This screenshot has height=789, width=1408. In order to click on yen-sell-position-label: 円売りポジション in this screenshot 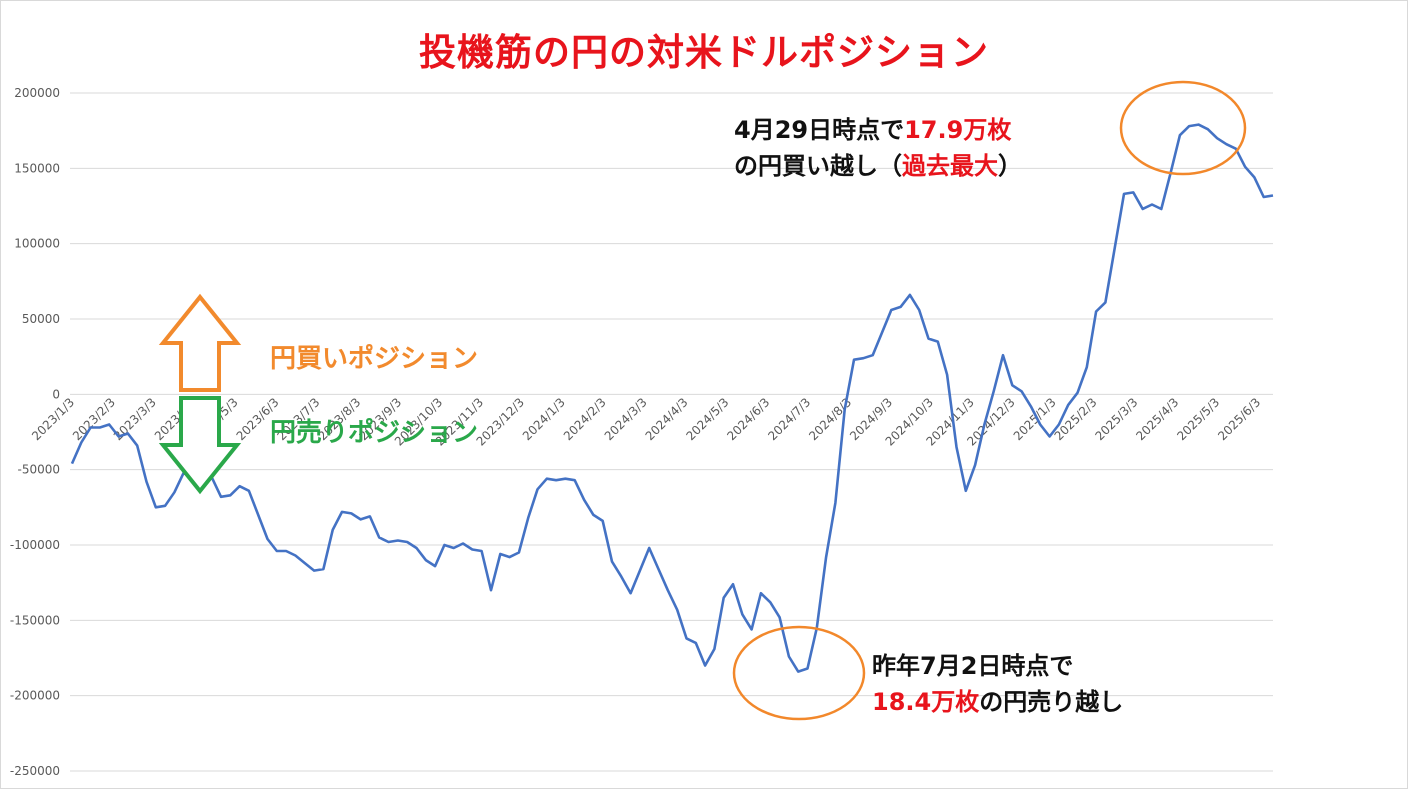, I will do `click(374, 433)`.